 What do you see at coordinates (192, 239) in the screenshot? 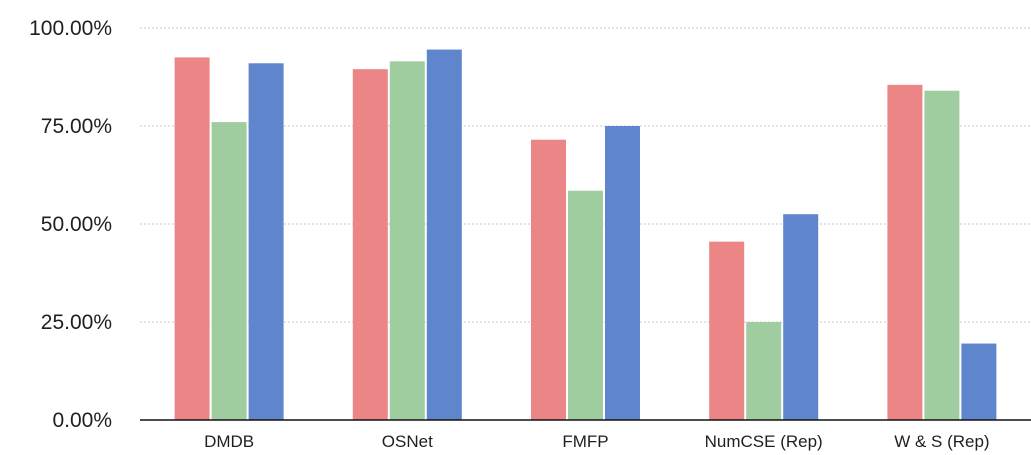
I see `bar-dmdb-s1` at bounding box center [192, 239].